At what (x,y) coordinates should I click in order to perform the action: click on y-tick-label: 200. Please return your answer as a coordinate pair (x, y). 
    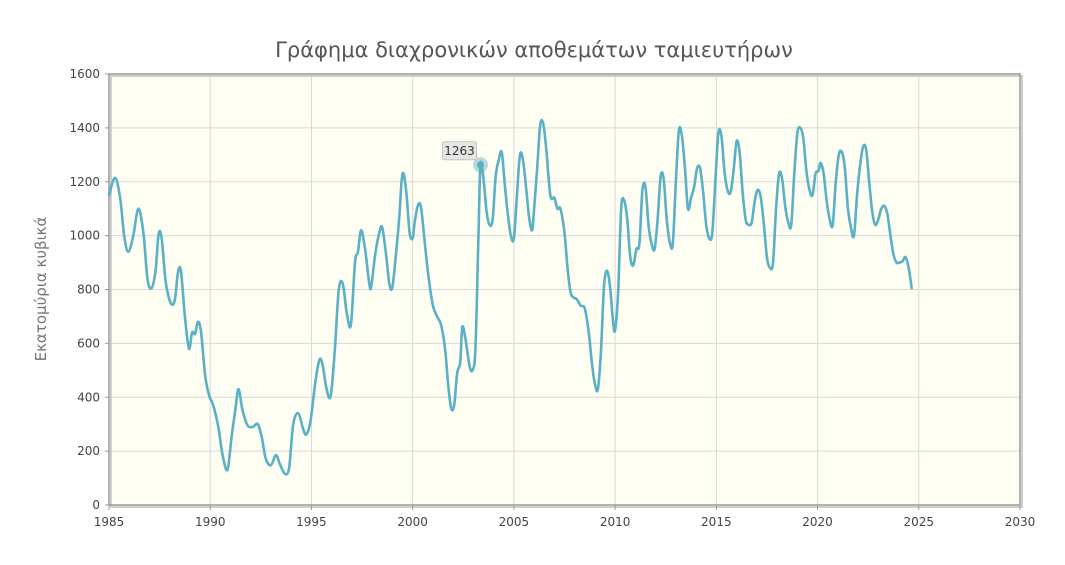
    Looking at the image, I should click on (88, 451).